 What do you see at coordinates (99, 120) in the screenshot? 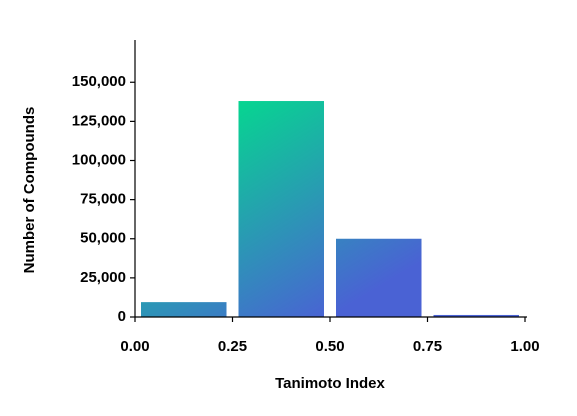
I see `y-tick-label: 125,000` at bounding box center [99, 120].